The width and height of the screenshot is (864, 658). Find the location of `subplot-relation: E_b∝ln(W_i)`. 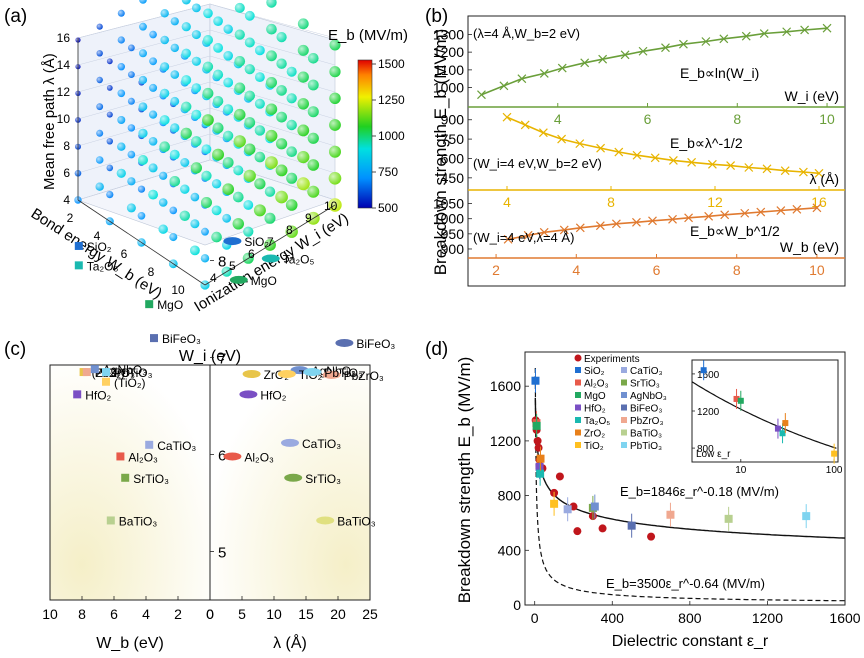

subplot-relation: E_b∝ln(W_i) is located at coordinates (719, 73).